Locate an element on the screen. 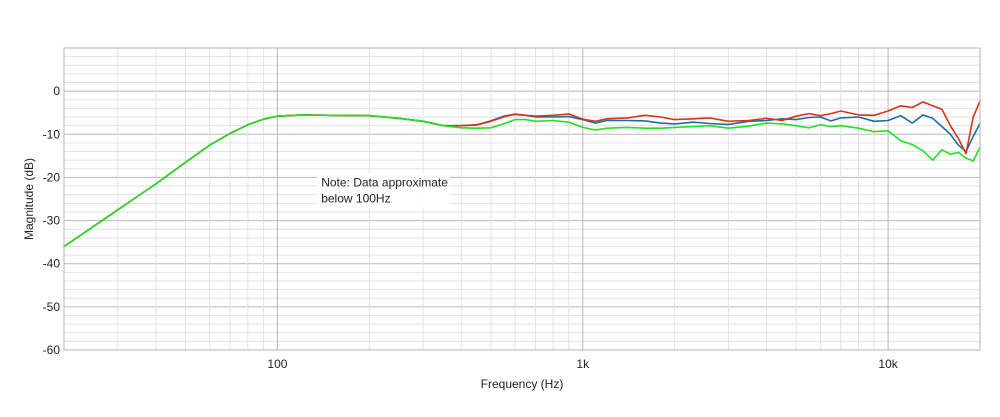  annotation-note-line-1: Note: Data approximate is located at coordinates (384, 182).